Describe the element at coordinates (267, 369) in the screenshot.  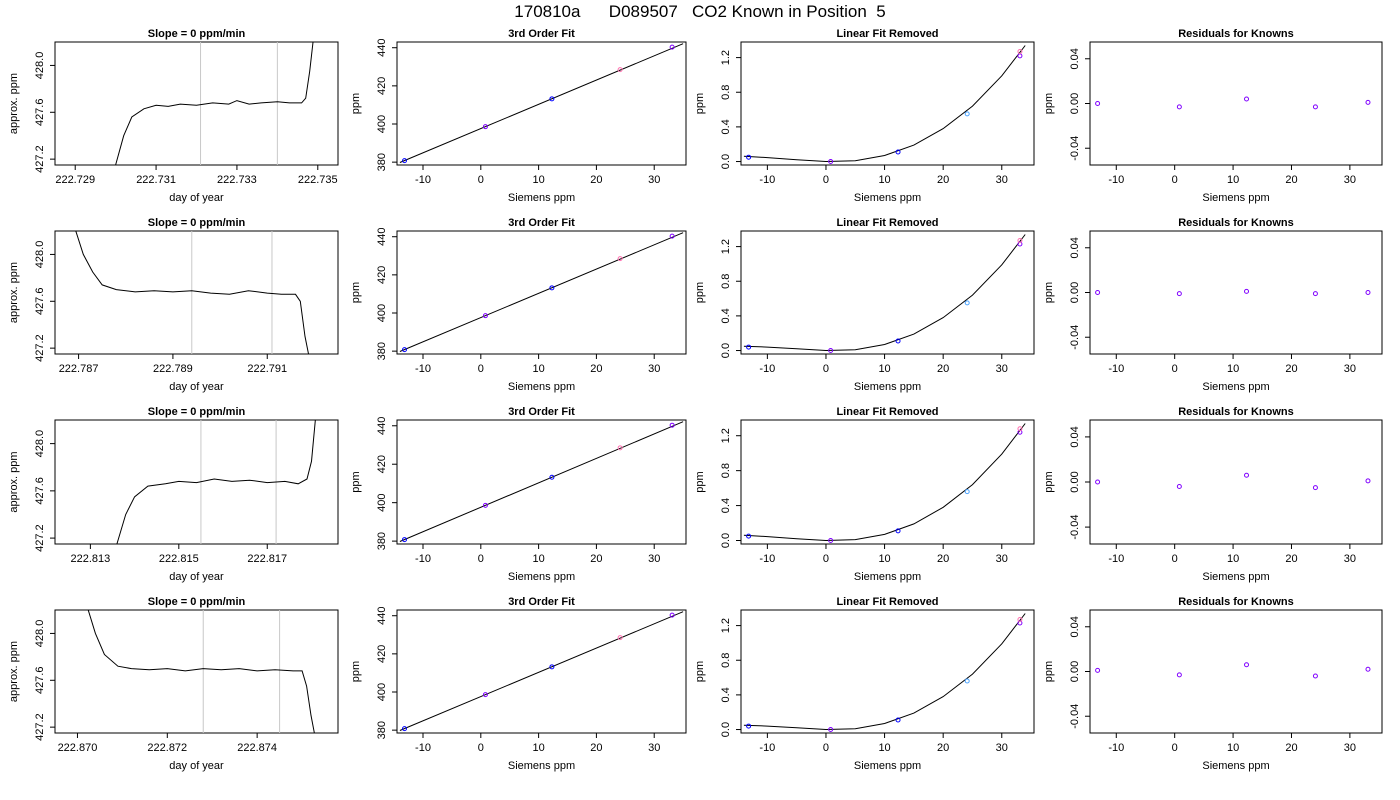
I see `x-tick-label: 222.791` at that location.